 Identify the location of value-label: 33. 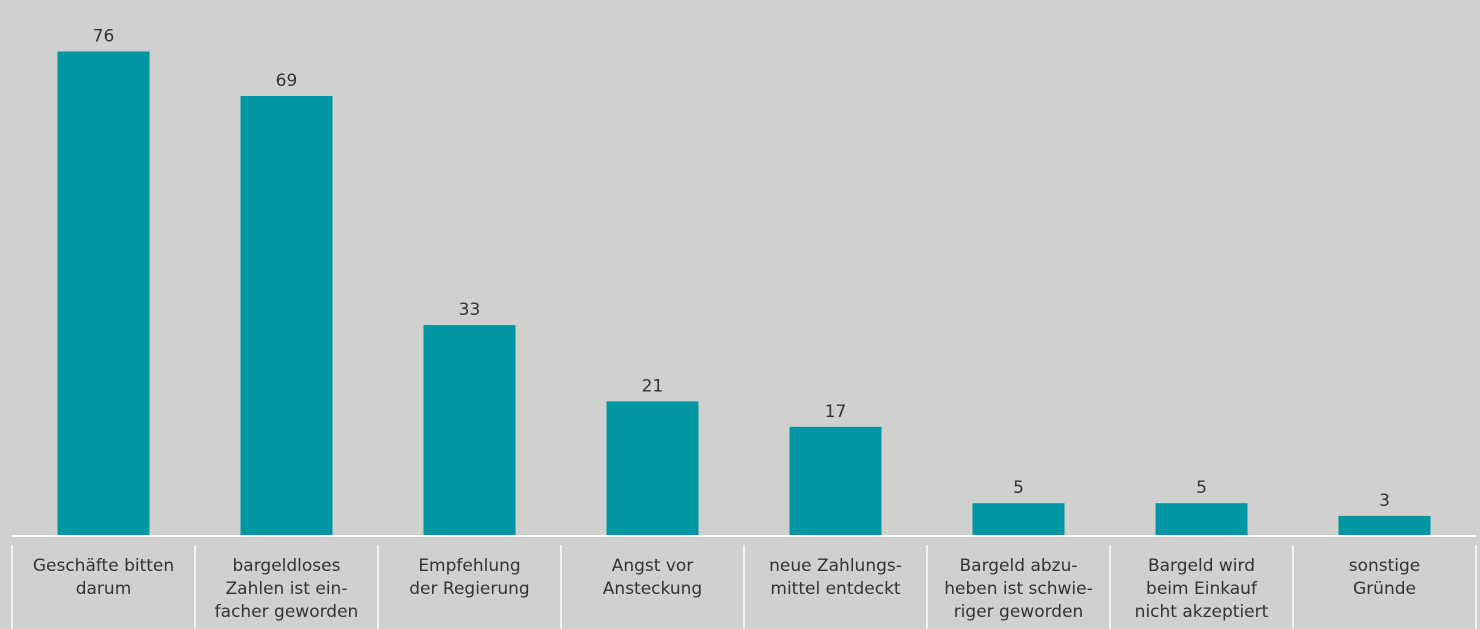
(470, 310).